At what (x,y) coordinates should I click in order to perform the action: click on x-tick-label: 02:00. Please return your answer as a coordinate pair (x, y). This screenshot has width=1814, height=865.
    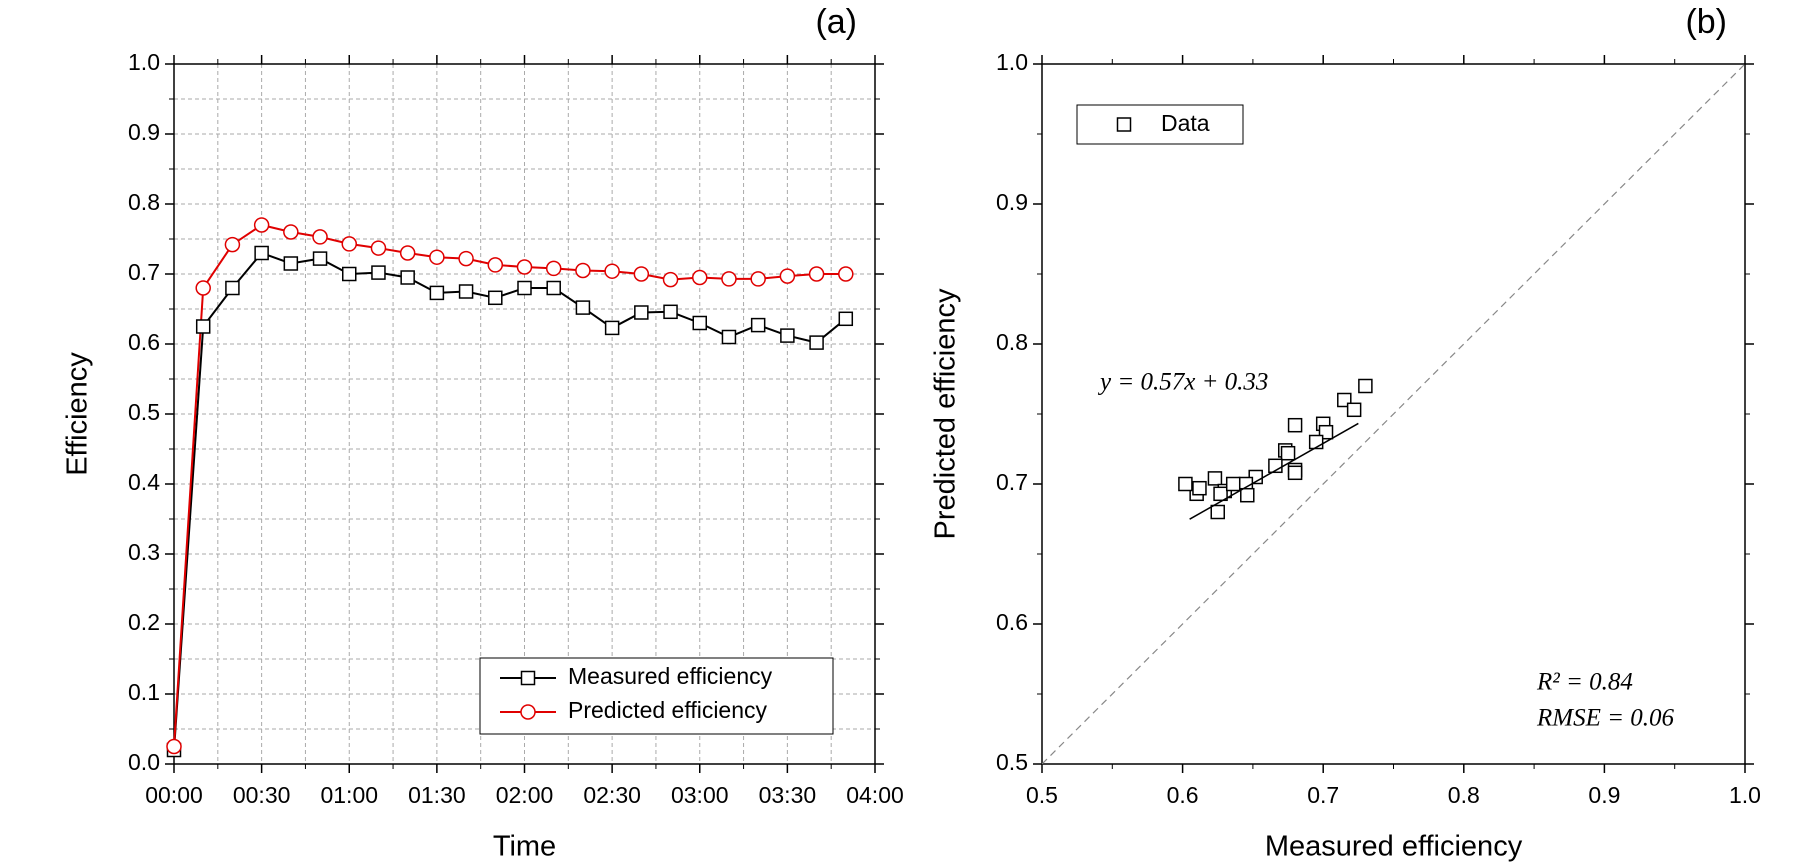
    Looking at the image, I should click on (525, 795).